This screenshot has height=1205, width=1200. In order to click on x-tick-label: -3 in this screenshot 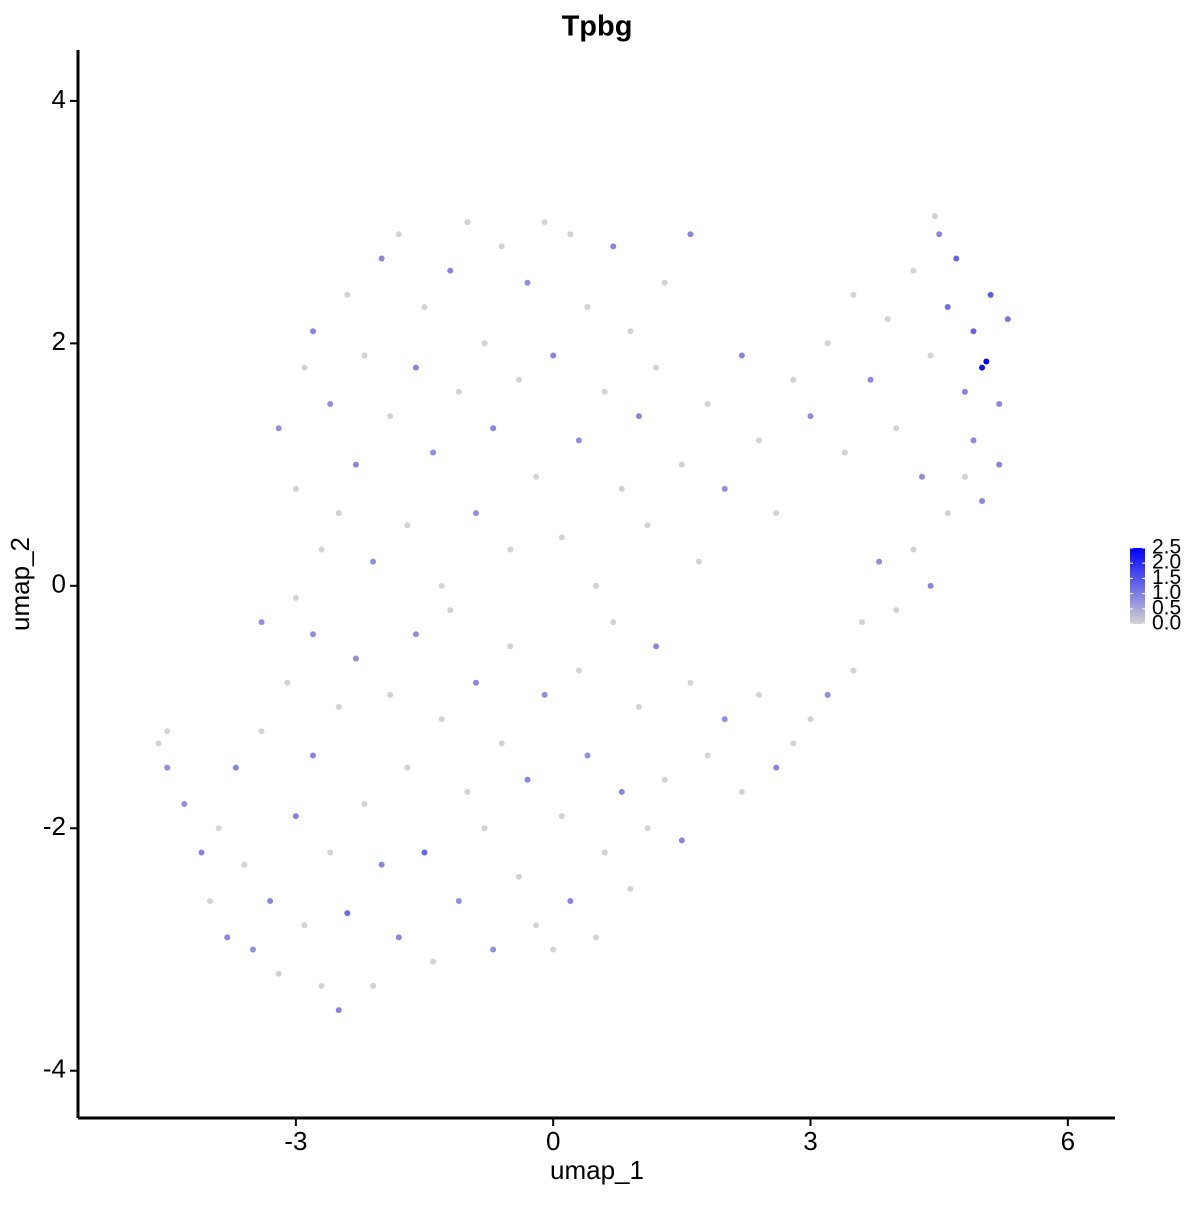, I will do `click(295, 1141)`.